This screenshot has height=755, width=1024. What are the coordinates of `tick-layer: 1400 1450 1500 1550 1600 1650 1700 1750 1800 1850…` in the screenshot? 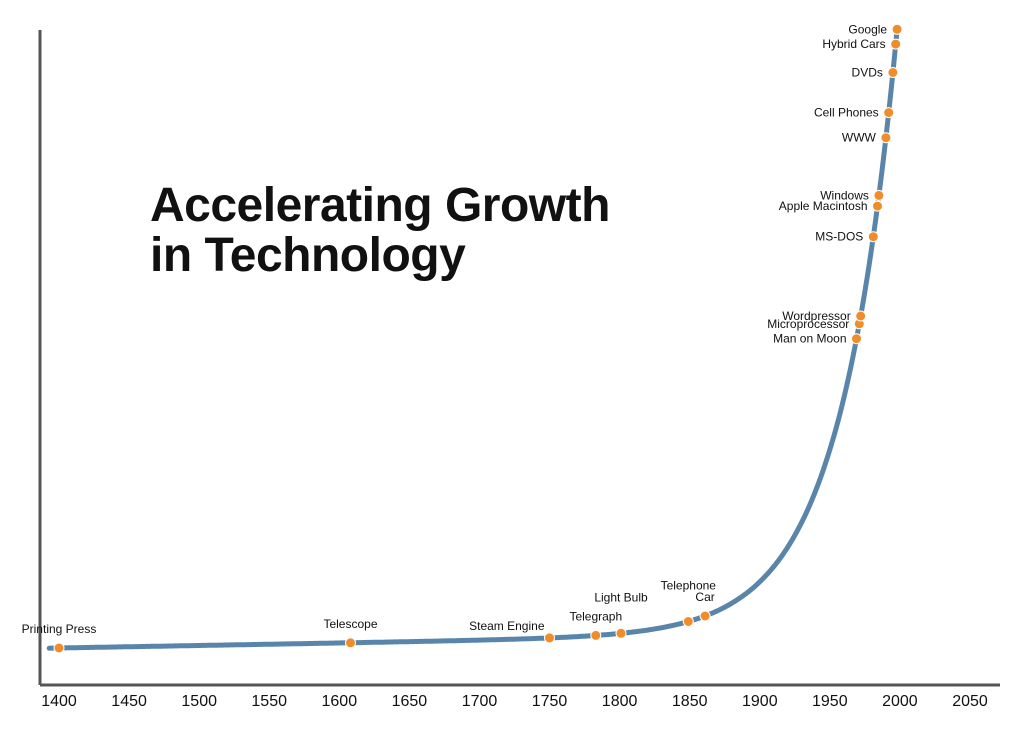 It's located at (514, 701).